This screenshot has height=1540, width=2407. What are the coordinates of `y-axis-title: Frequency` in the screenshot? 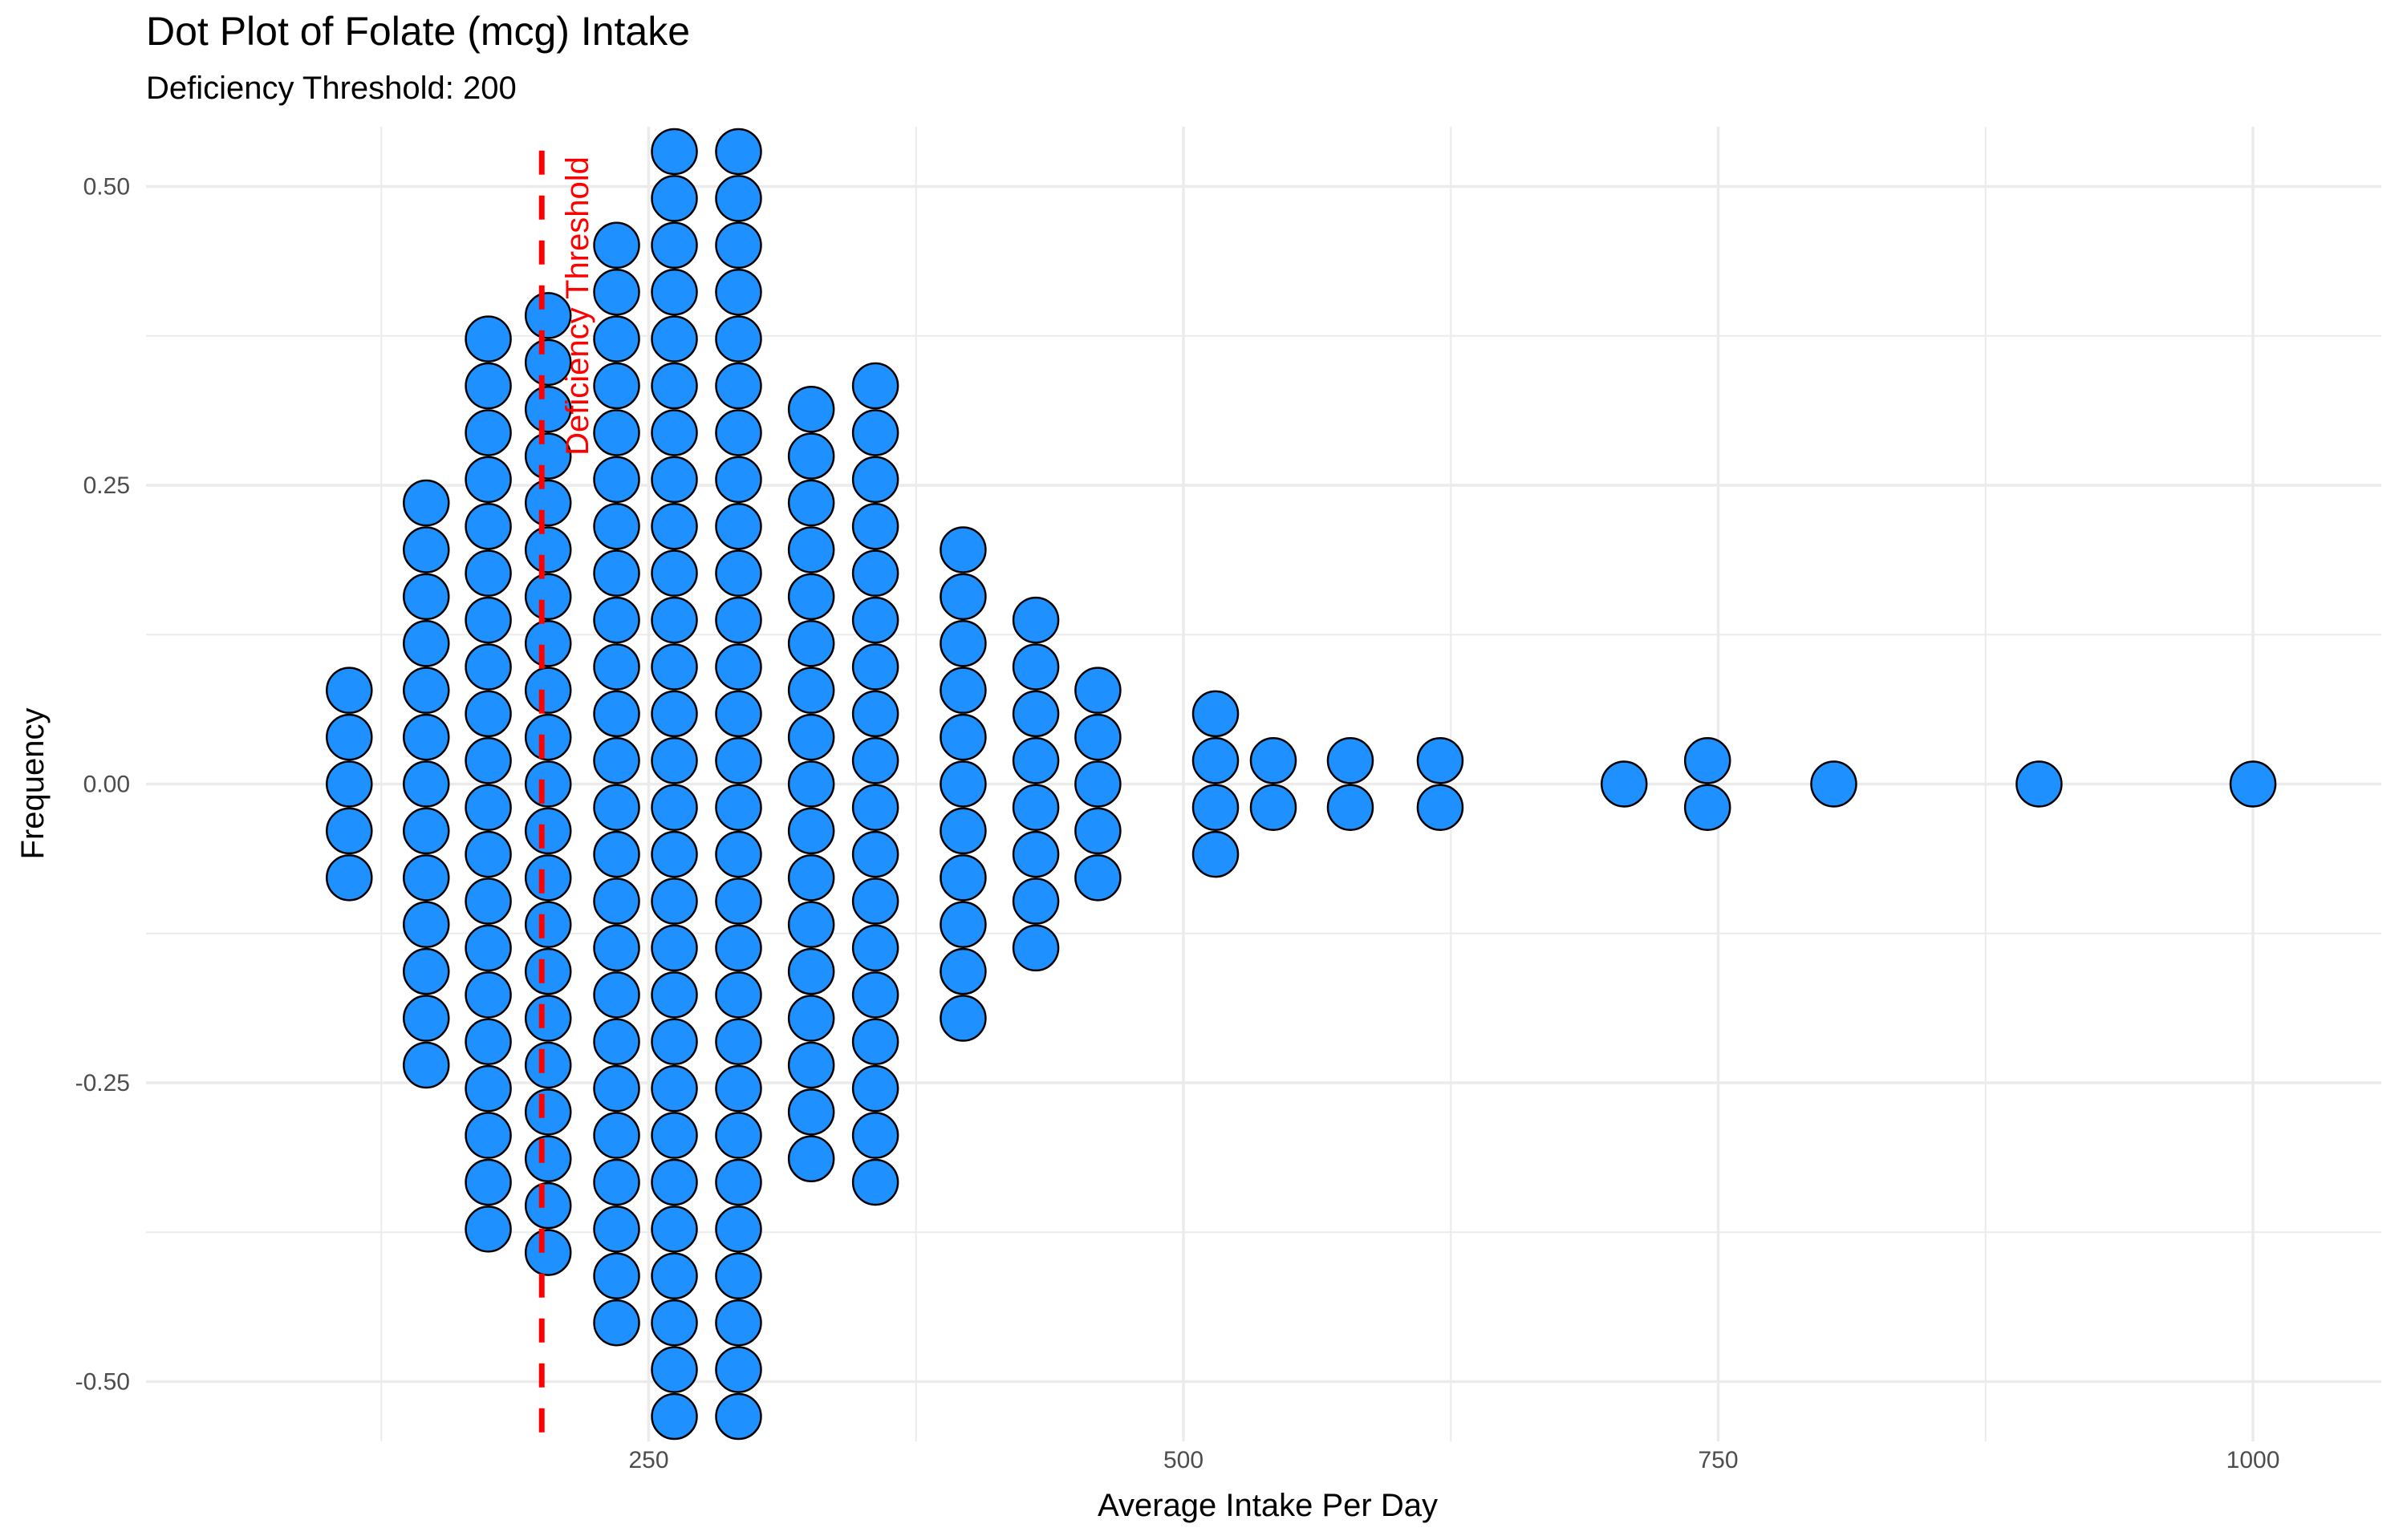 It's located at (33, 784).